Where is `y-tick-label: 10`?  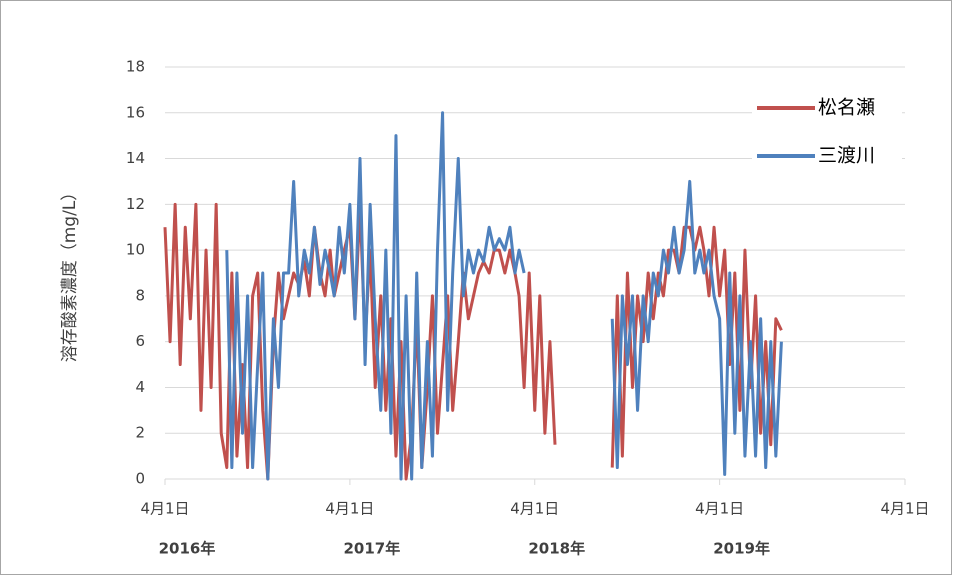 y-tick-label: 10 is located at coordinates (135, 250).